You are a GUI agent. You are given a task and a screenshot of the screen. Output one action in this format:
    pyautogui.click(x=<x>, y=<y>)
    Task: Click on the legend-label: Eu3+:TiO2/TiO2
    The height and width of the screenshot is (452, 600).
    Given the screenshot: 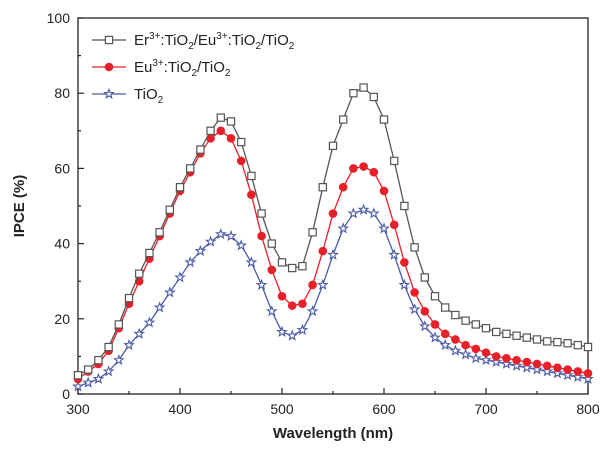 What is the action you would take?
    pyautogui.click(x=182, y=68)
    